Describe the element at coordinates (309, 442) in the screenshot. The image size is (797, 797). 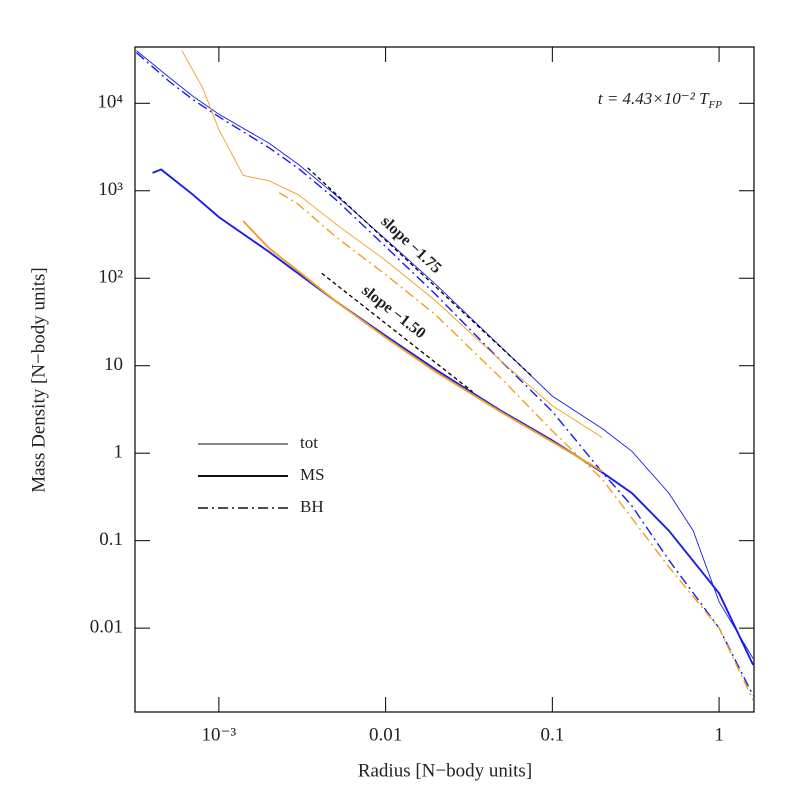
I see `legend-label: tot` at that location.